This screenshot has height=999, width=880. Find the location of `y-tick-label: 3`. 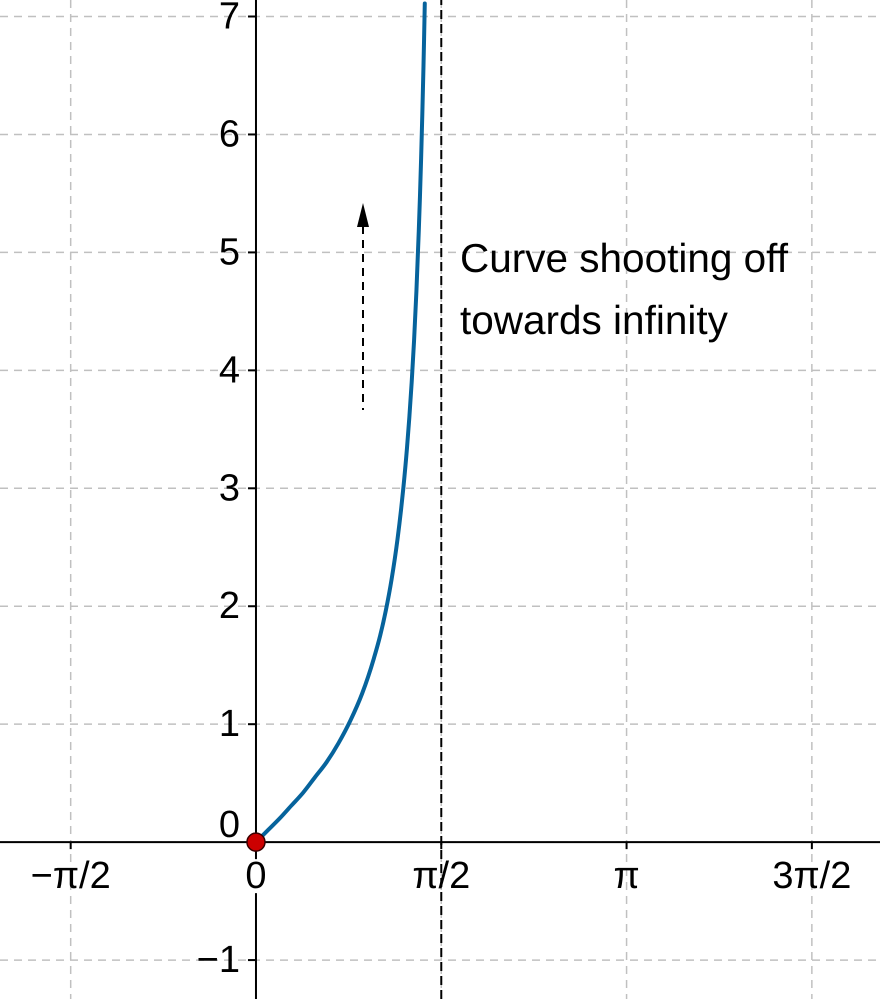

y-tick-label: 3 is located at coordinates (229, 488).